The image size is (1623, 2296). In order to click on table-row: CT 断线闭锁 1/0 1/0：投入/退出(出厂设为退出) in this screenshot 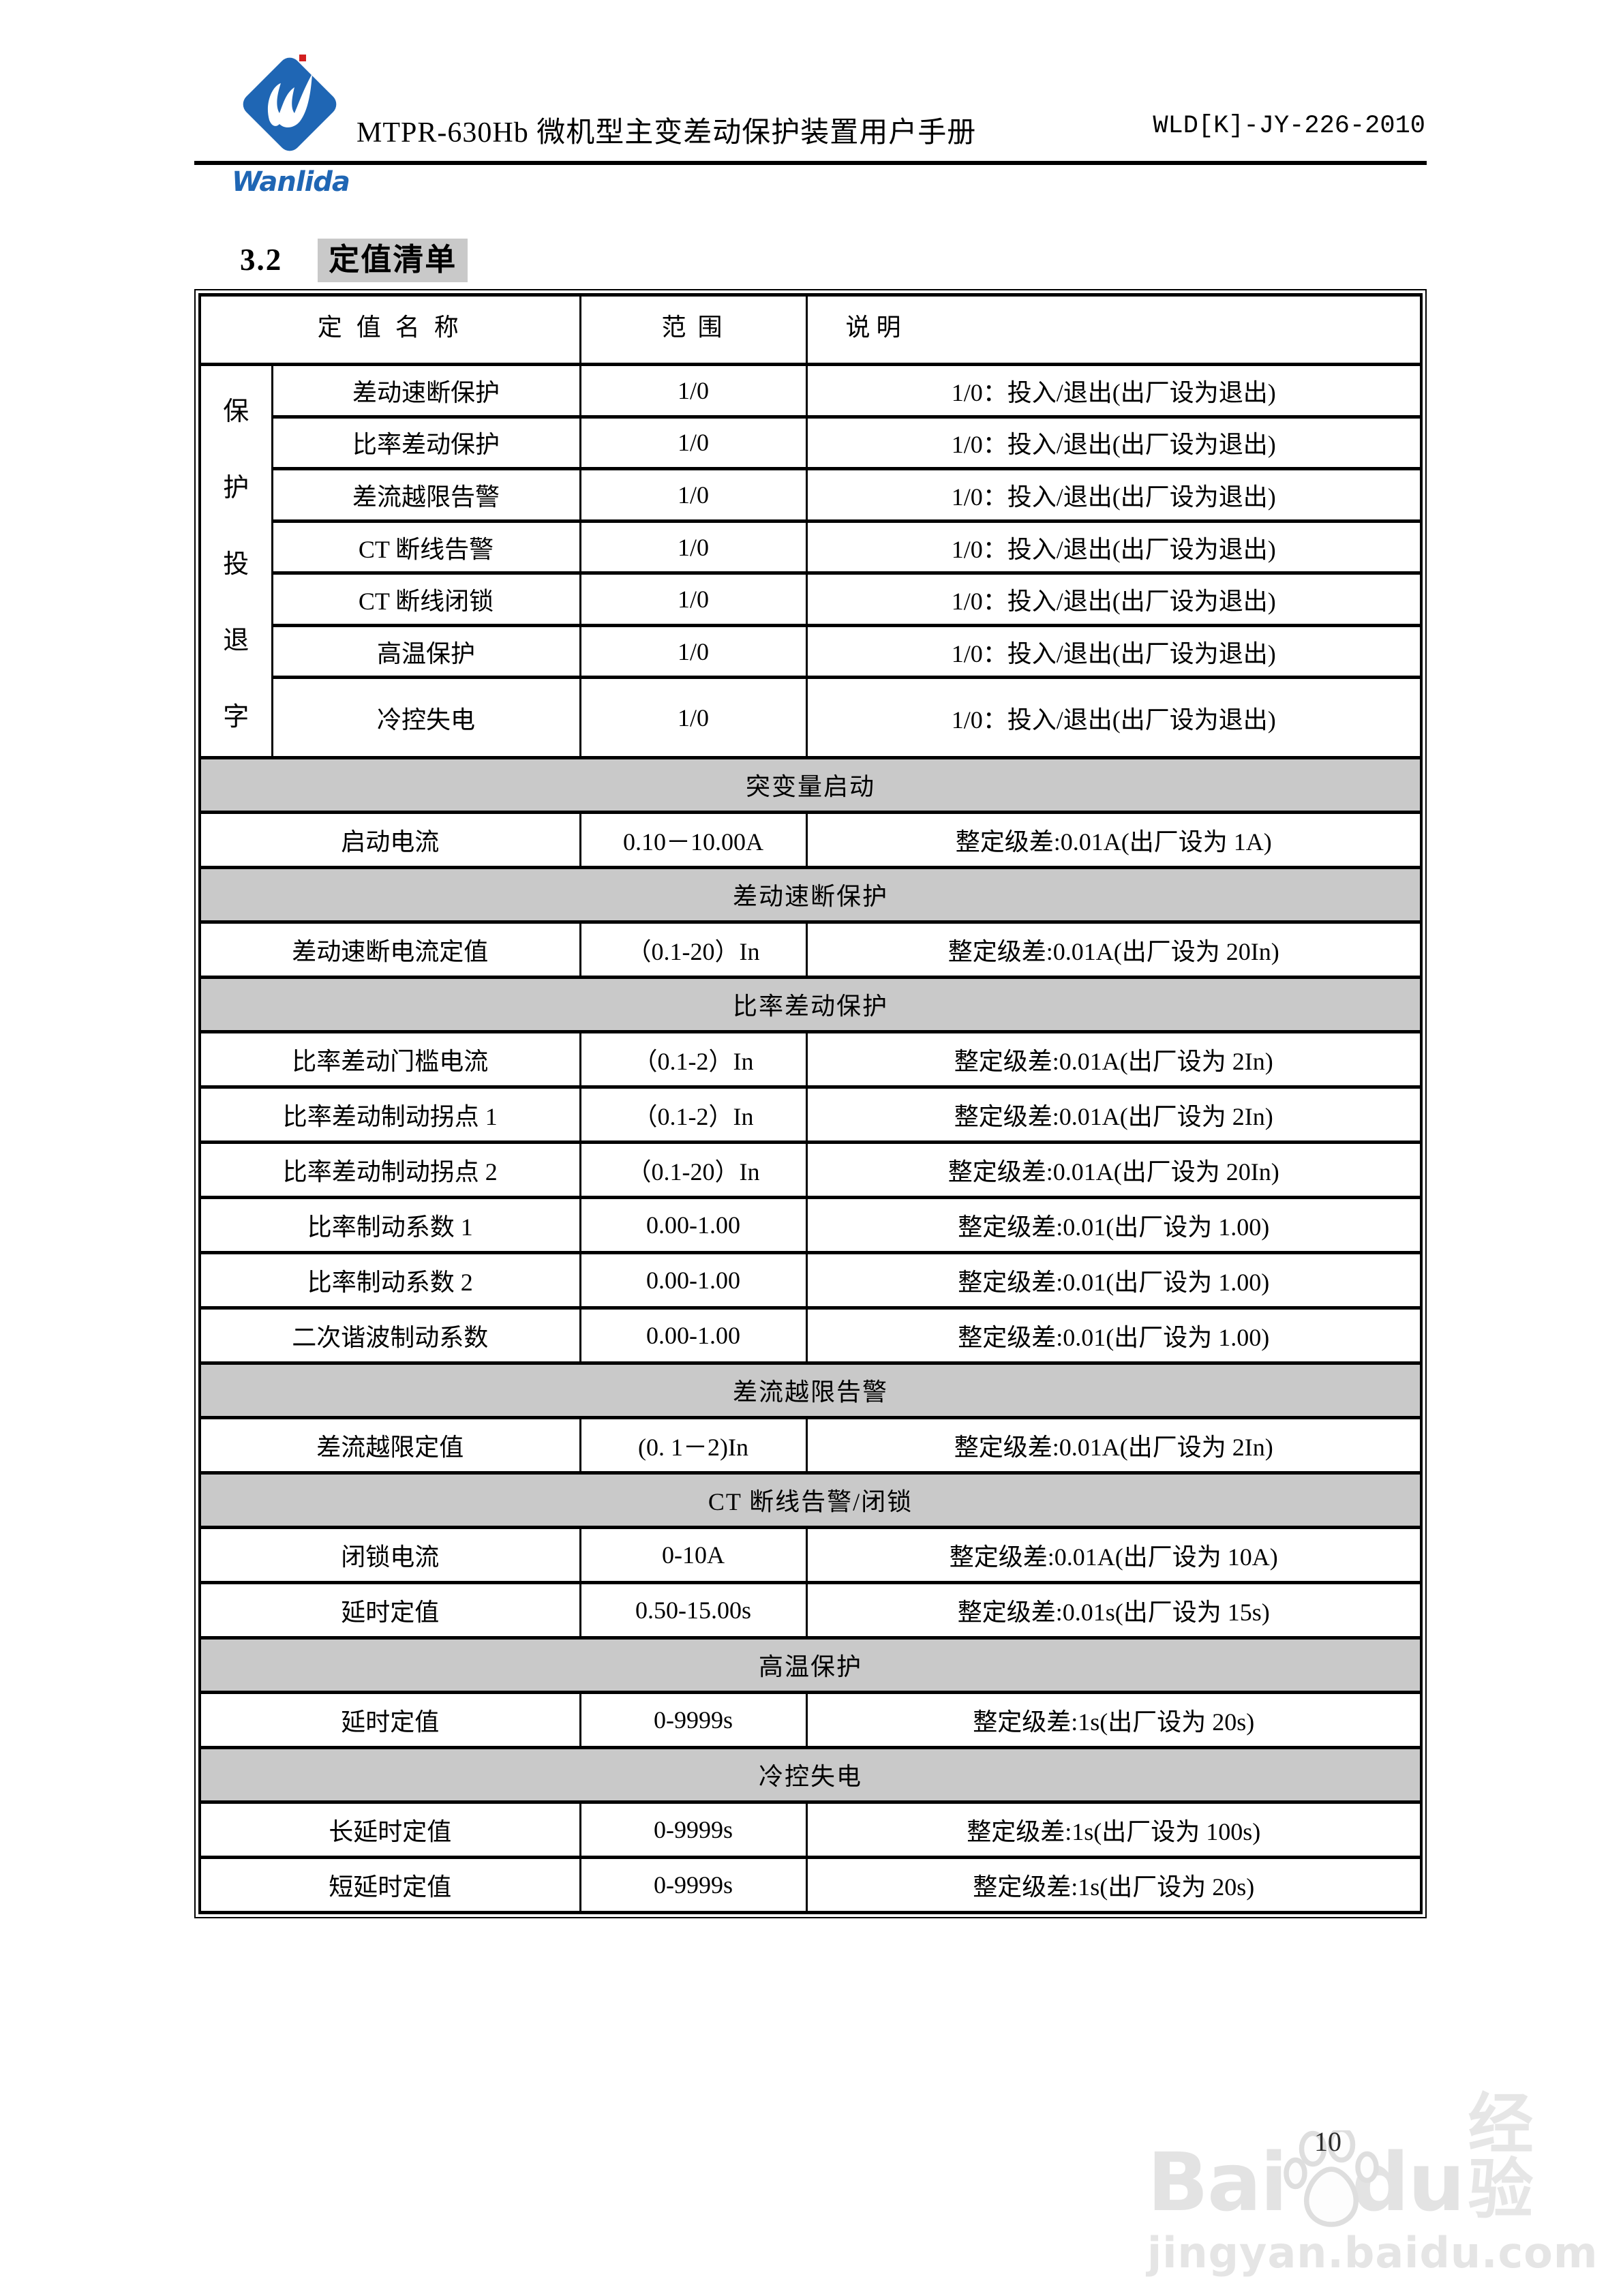, I will do `click(811, 599)`.